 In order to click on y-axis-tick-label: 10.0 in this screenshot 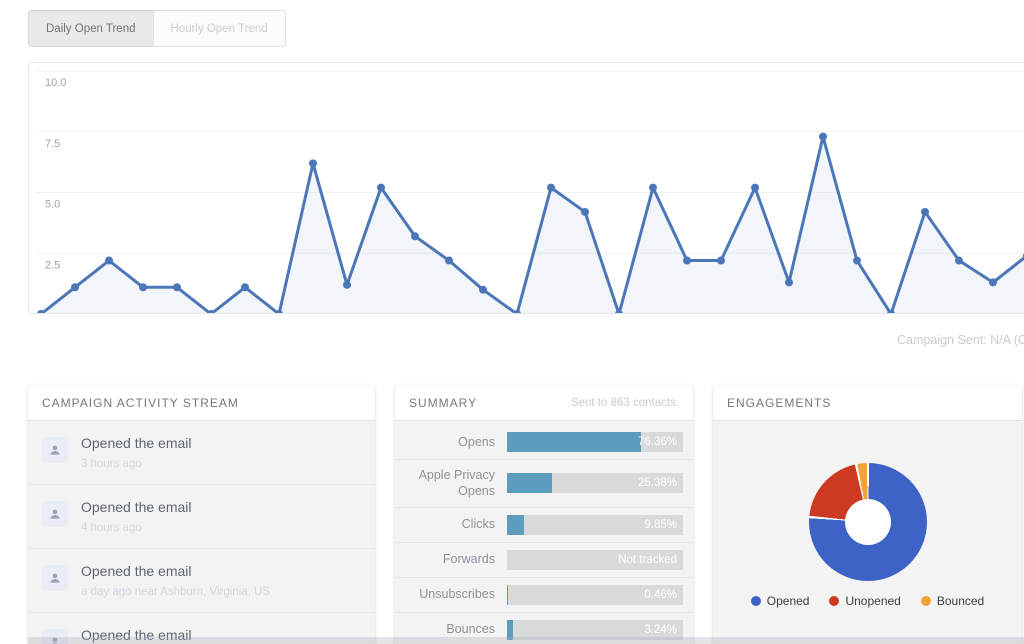, I will do `click(55, 83)`.